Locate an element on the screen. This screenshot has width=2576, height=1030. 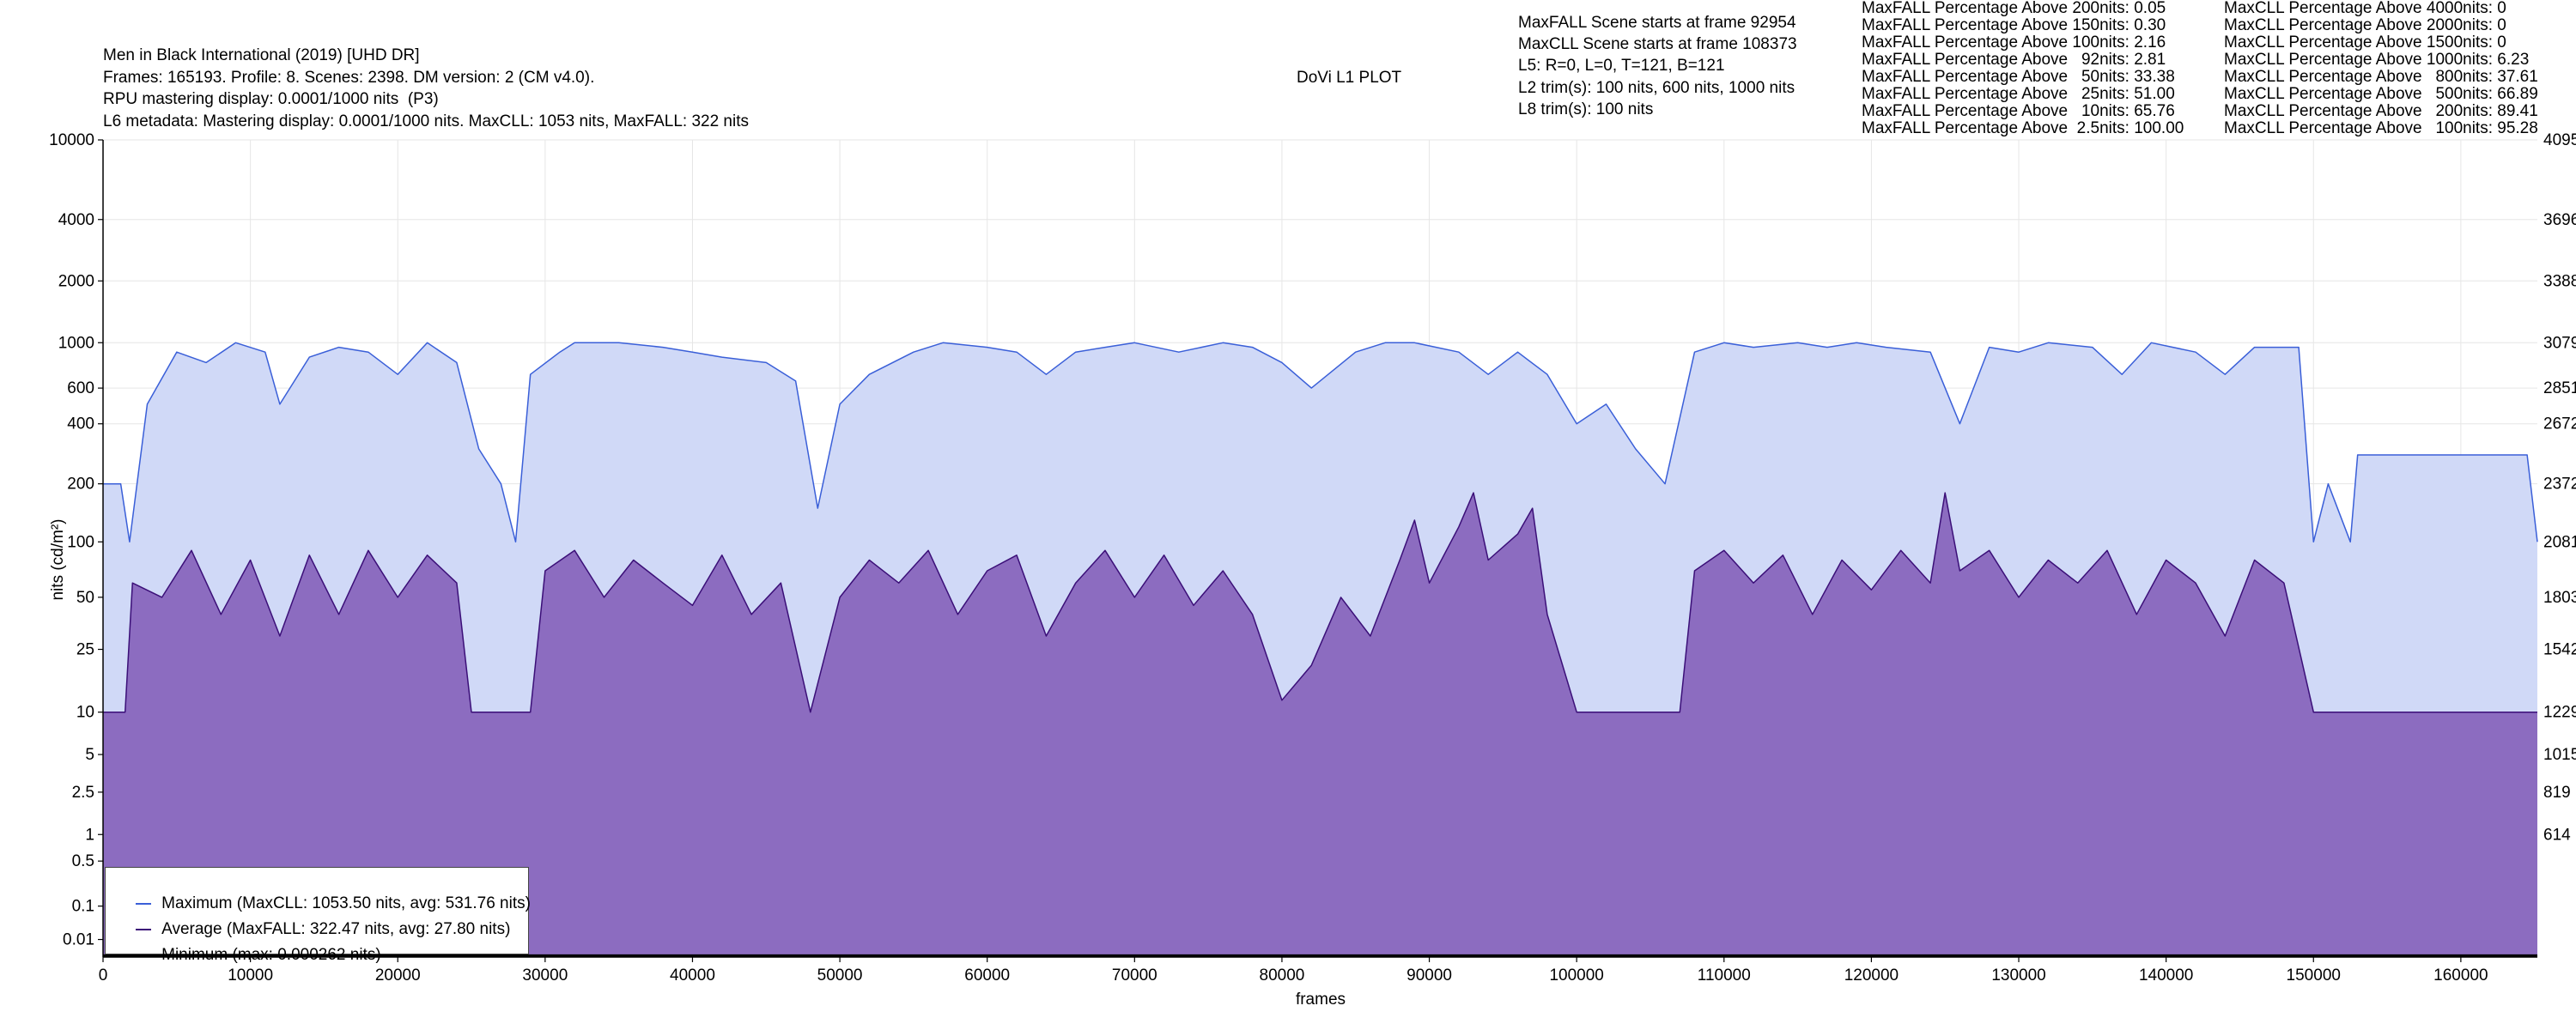
maxcll-stat: MaxCLL Percentage Above 100nits: 95.28 is located at coordinates (2381, 128).